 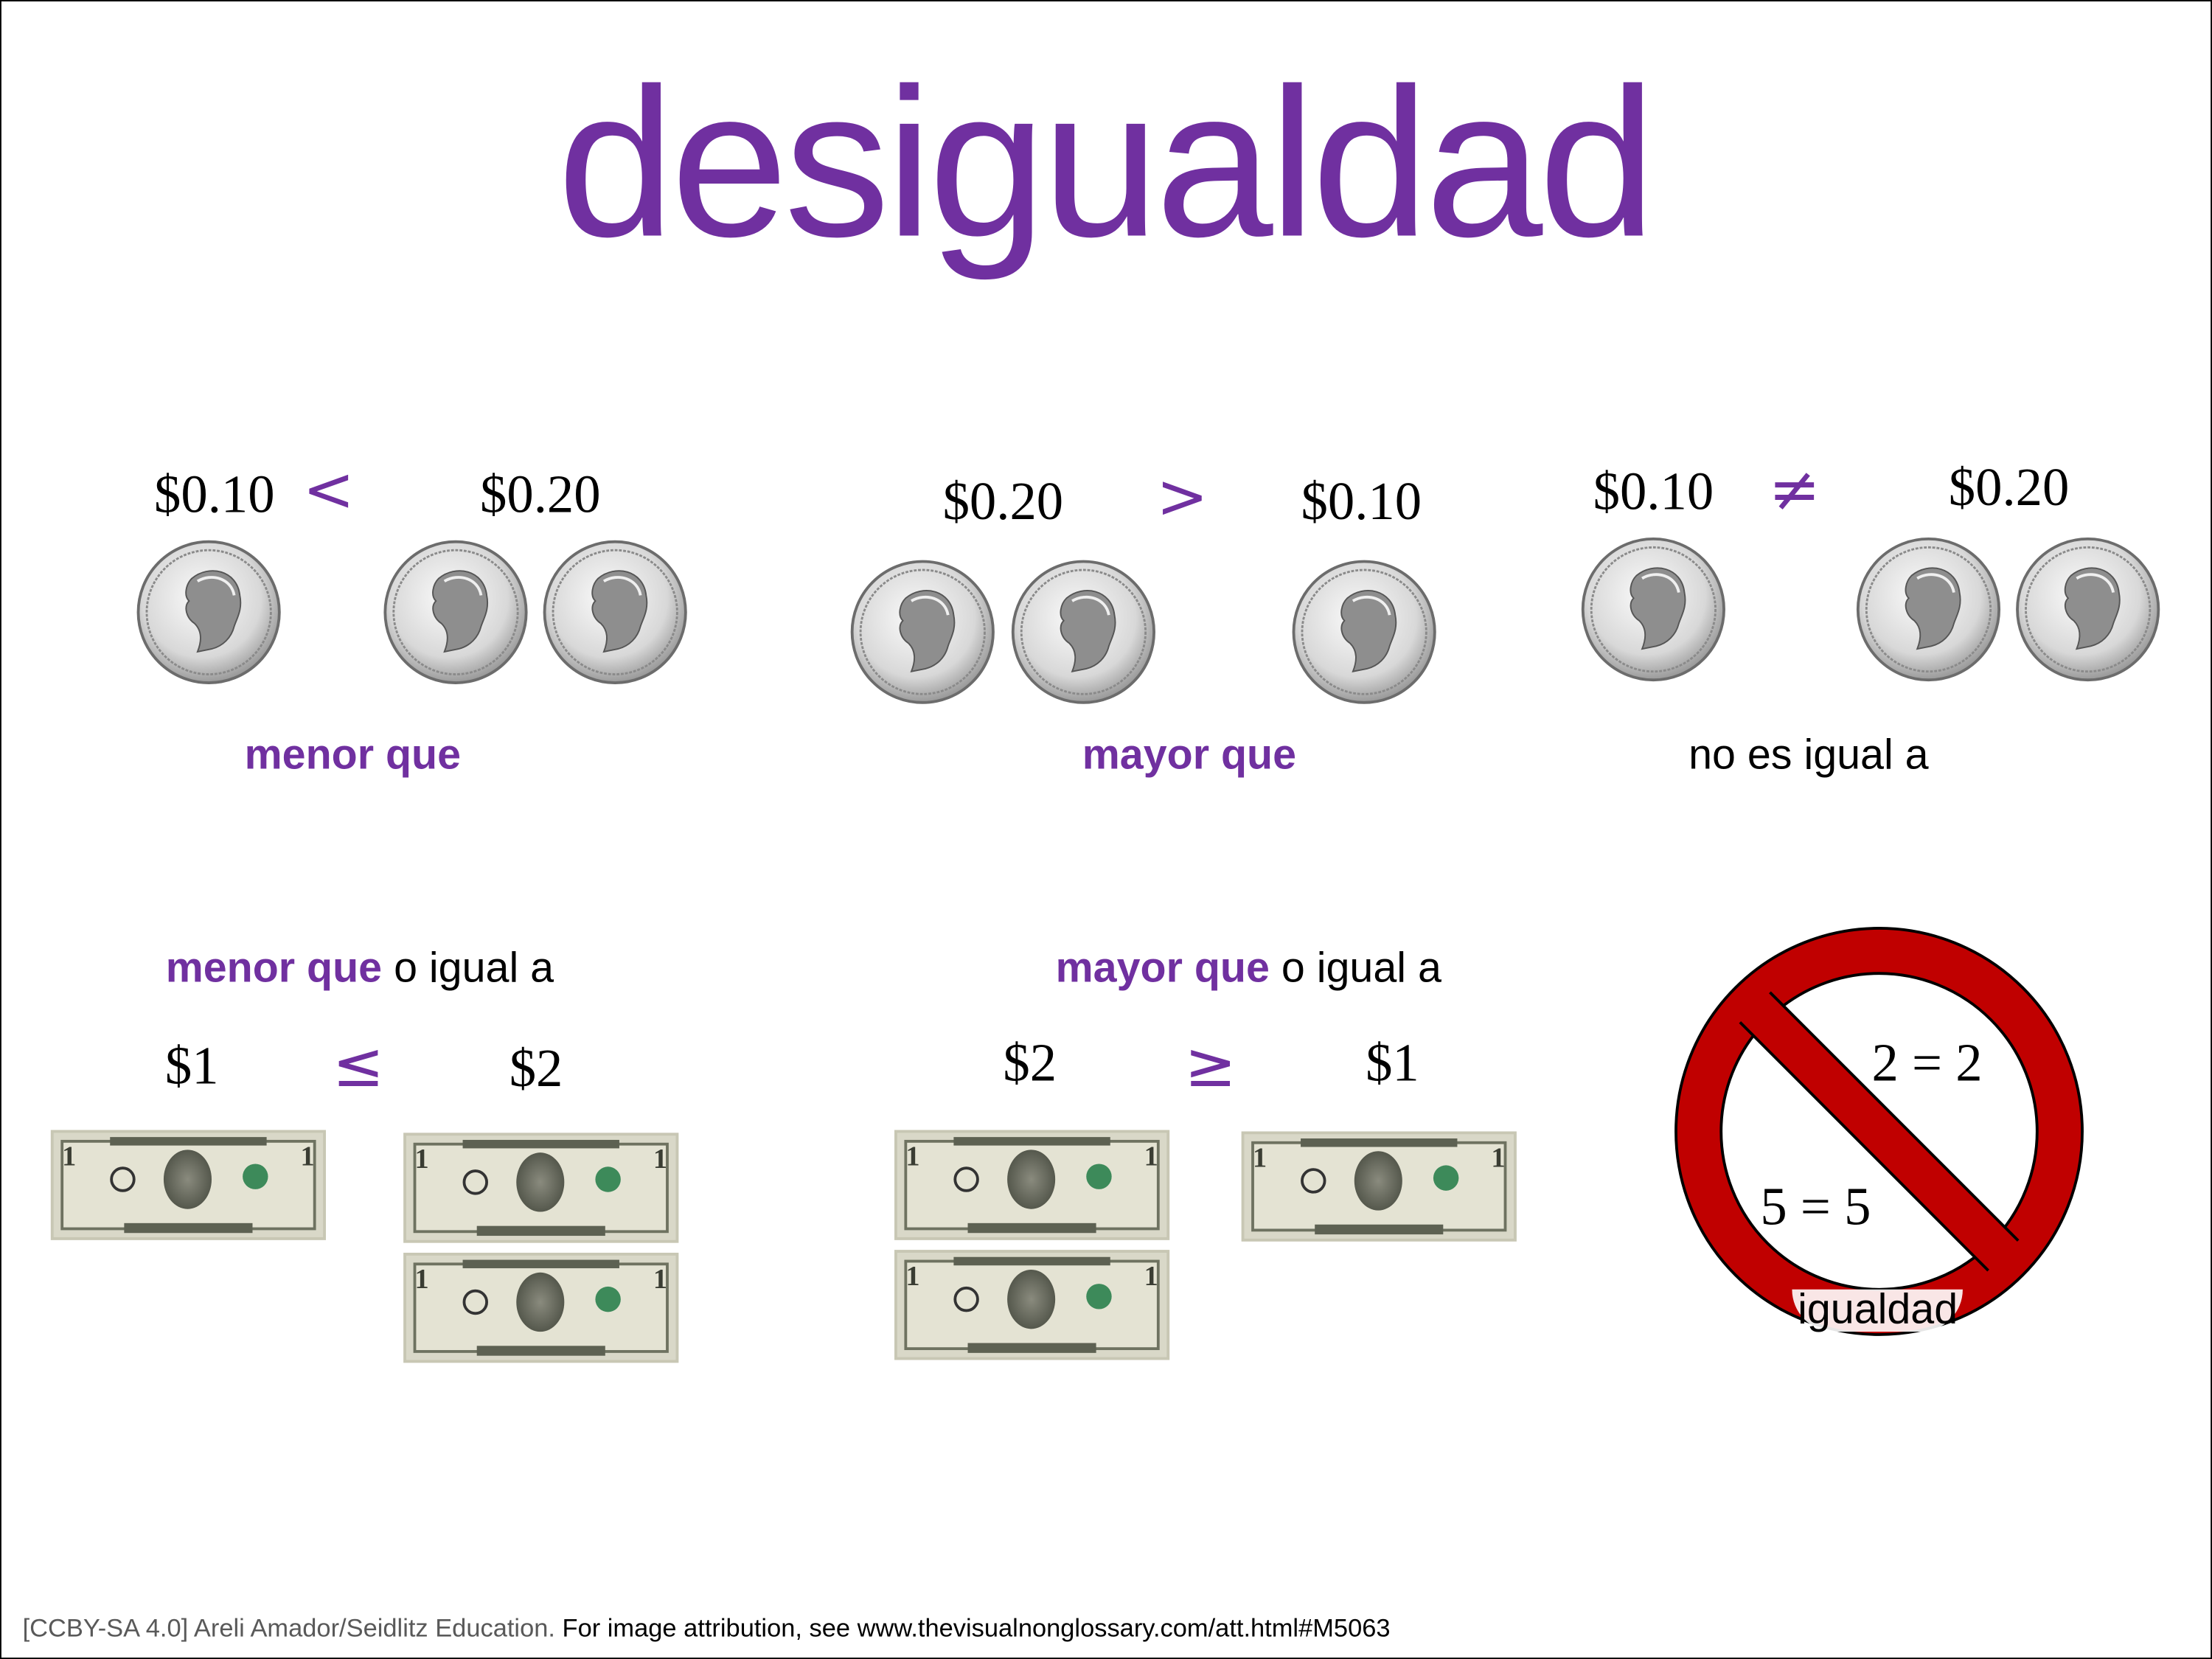 What do you see at coordinates (536, 1069) in the screenshot?
I see `right-value: $2` at bounding box center [536, 1069].